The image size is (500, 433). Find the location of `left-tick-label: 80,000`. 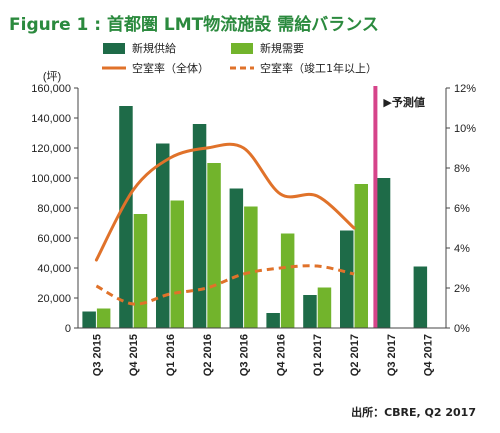

left-tick-label: 80,000 is located at coordinates (54, 209).